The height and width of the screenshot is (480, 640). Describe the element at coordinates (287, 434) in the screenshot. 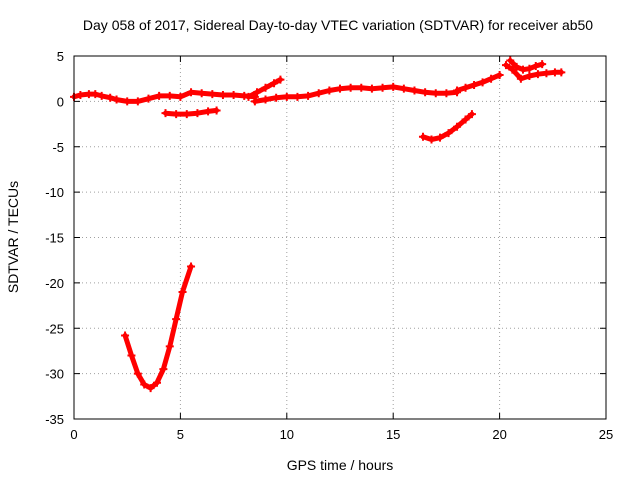

I see `x-tick-label: 10` at that location.